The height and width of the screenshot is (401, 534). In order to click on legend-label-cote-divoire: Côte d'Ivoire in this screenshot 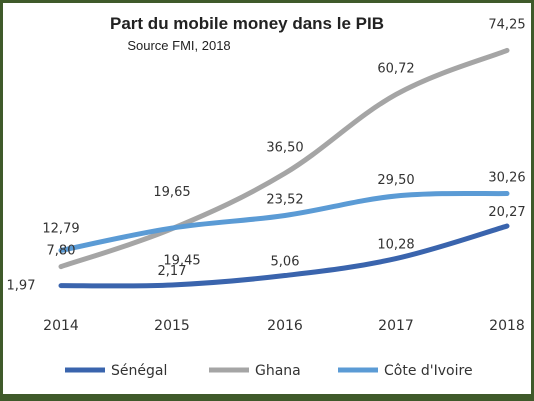, I will do `click(428, 371)`.